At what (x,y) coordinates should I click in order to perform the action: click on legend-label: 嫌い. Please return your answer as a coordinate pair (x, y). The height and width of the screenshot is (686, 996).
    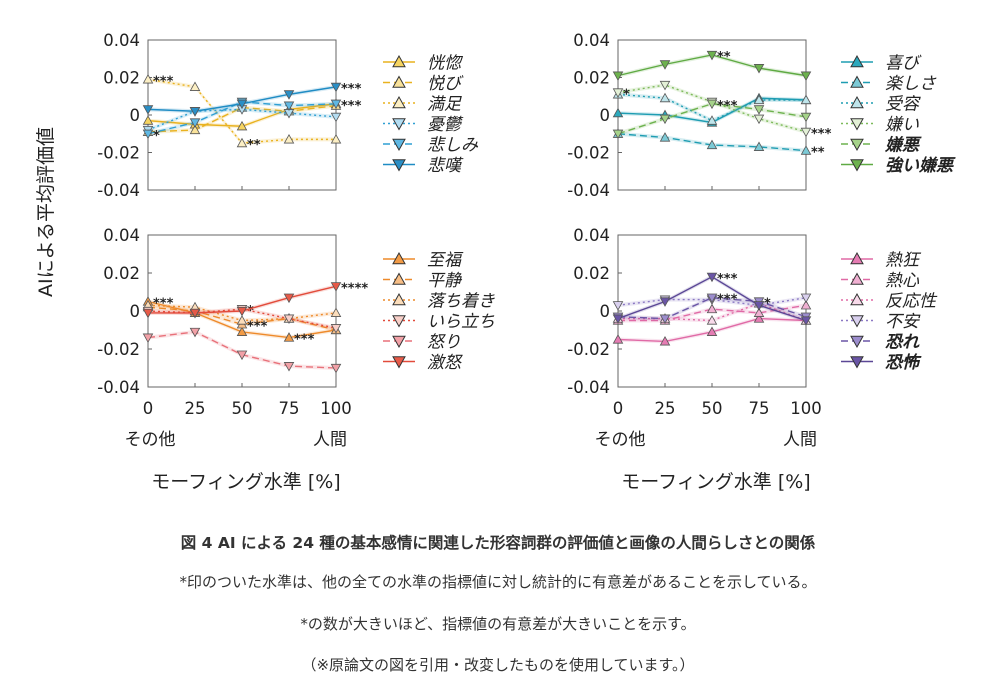
    Looking at the image, I should click on (902, 125).